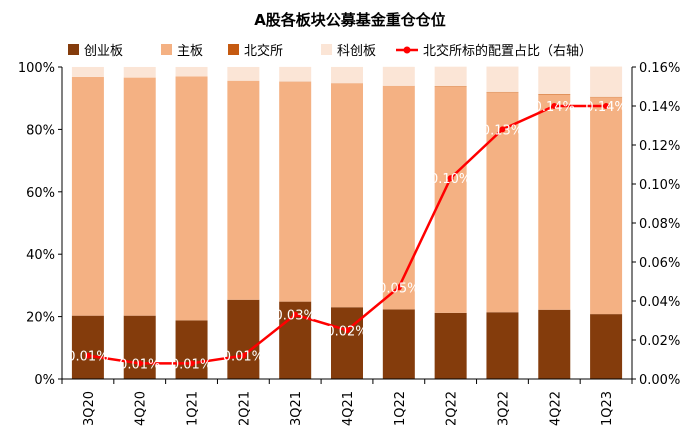 The height and width of the screenshot is (443, 700). Describe the element at coordinates (296, 408) in the screenshot. I see `x-tick-label: 3Q21` at that location.